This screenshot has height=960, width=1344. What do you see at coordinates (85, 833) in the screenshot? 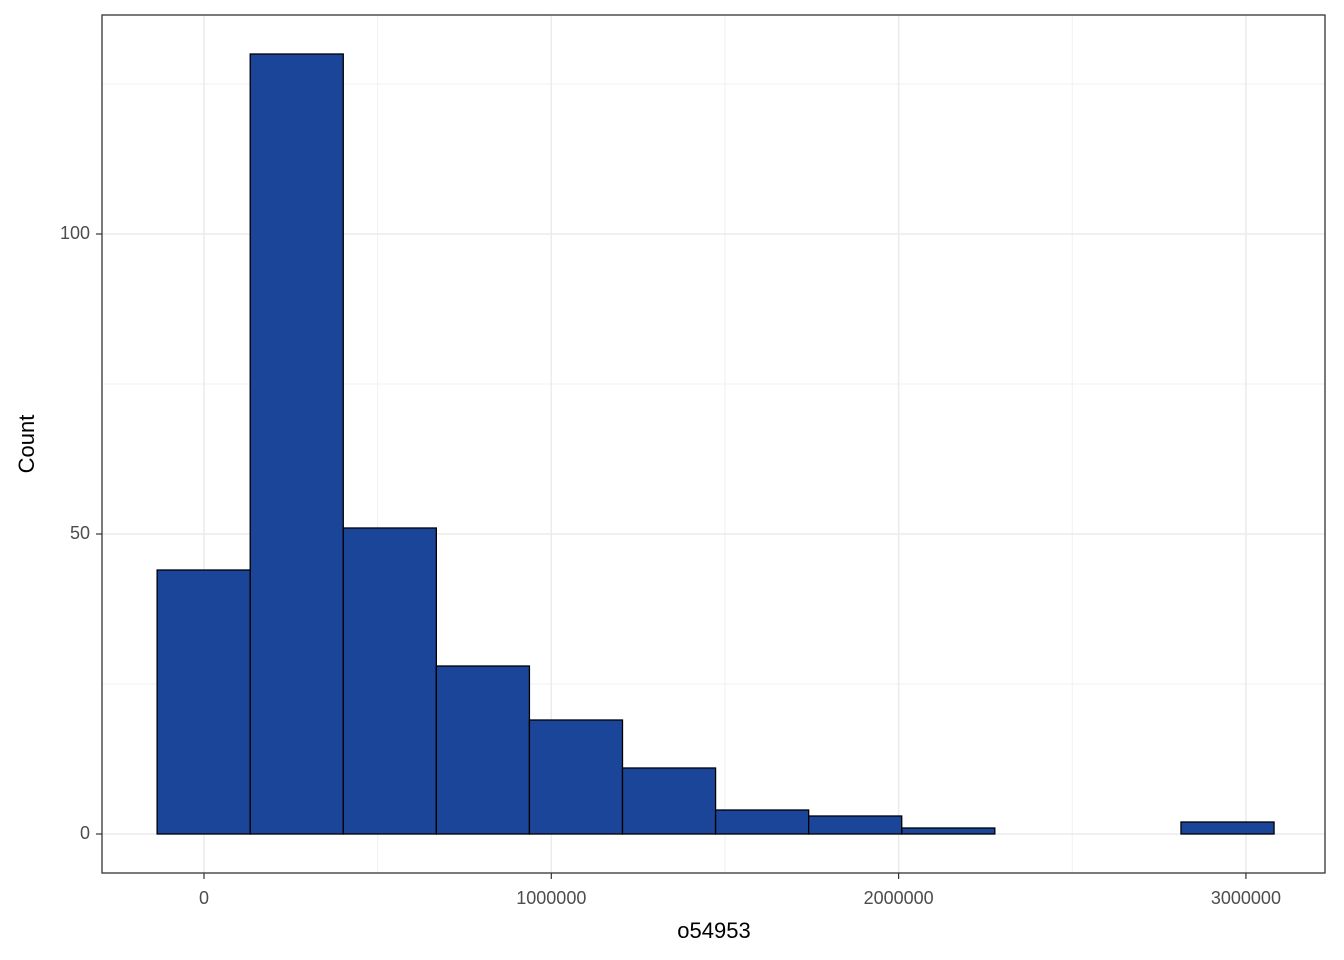
I see `y-tick-label: 0` at bounding box center [85, 833].